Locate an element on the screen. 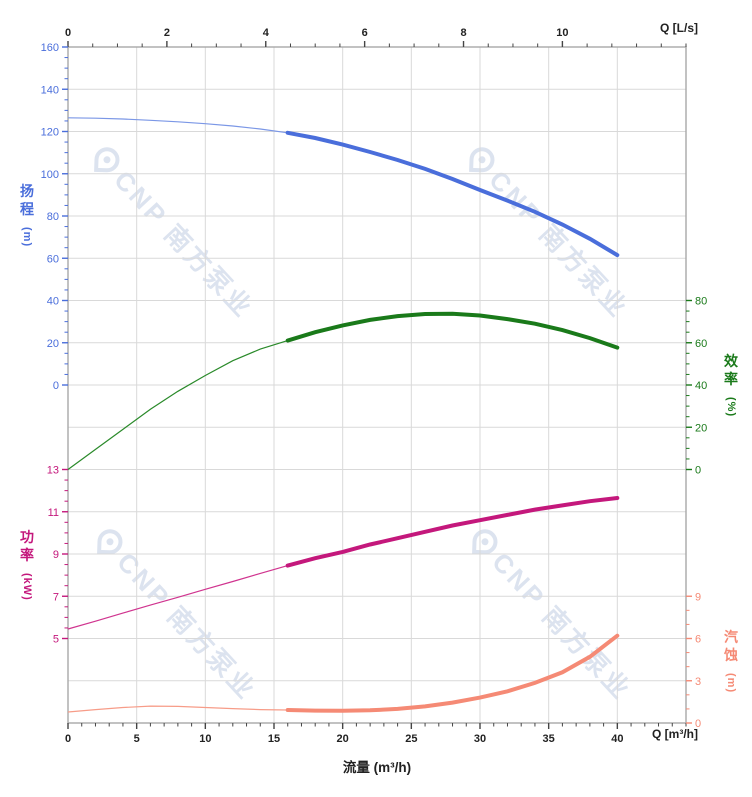  efficiency-axis-unit: (%) is located at coordinates (731, 407).